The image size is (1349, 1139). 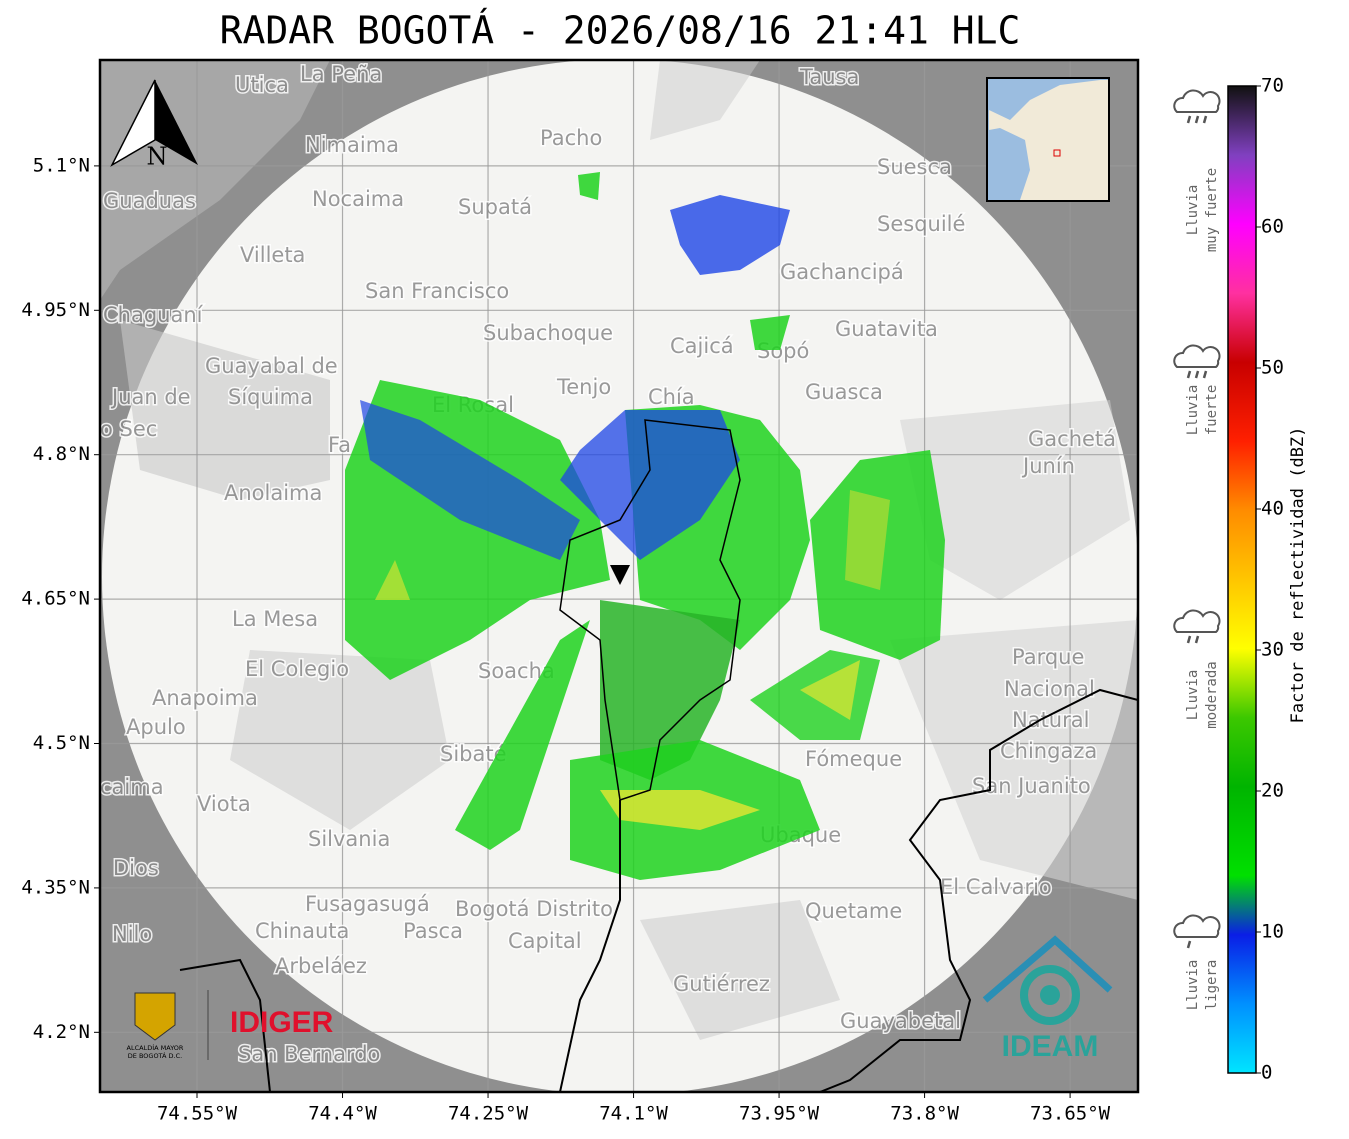 What do you see at coordinates (829, 77) in the screenshot?
I see `place-label: Tausa` at bounding box center [829, 77].